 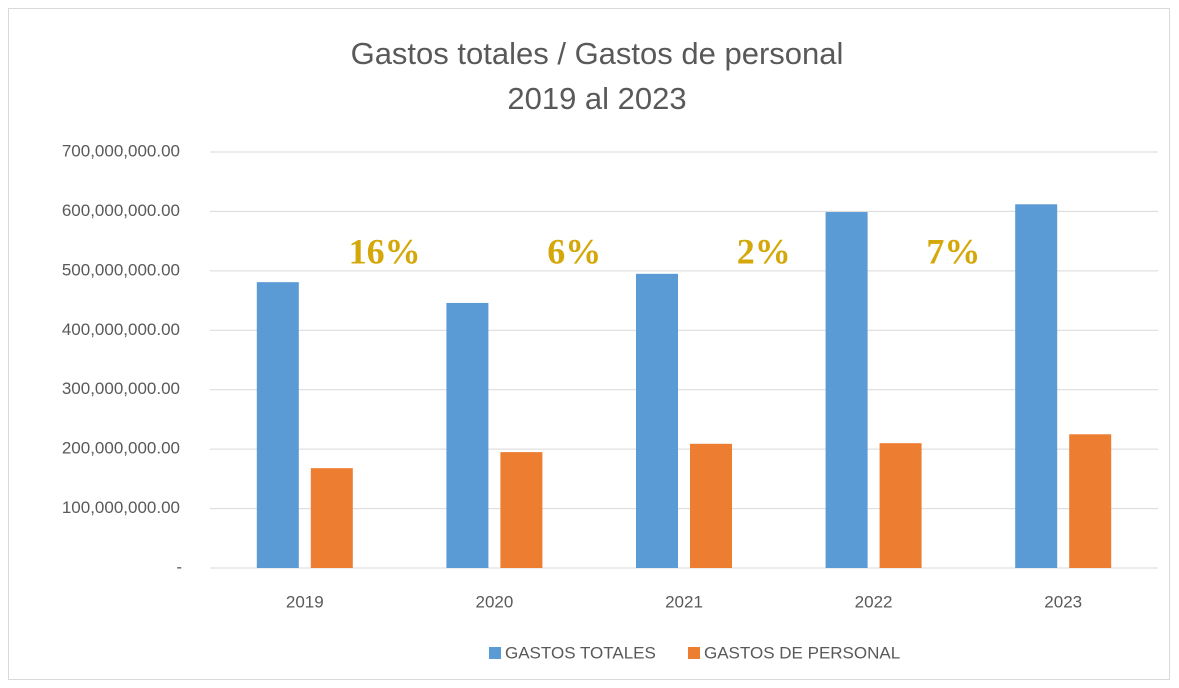 What do you see at coordinates (179, 566) in the screenshot?
I see `y-tick-label: -` at bounding box center [179, 566].